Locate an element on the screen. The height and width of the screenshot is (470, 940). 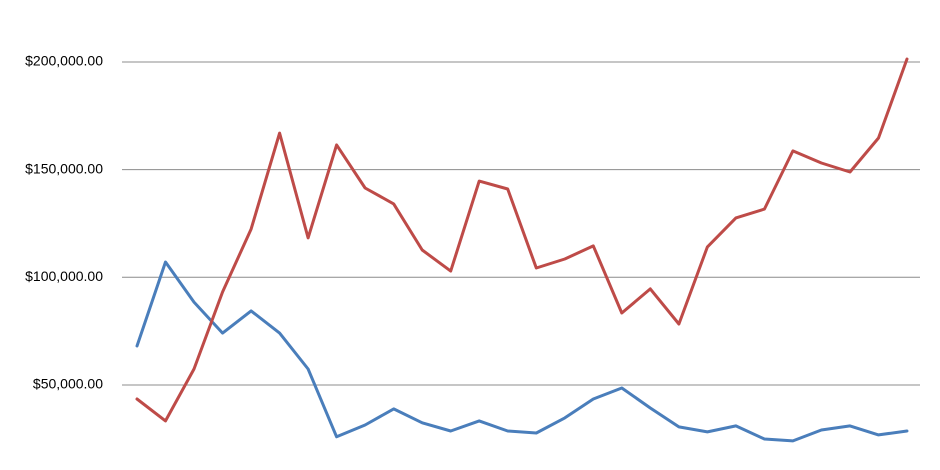
y-tick-label: $100,000.00 is located at coordinates (64, 276).